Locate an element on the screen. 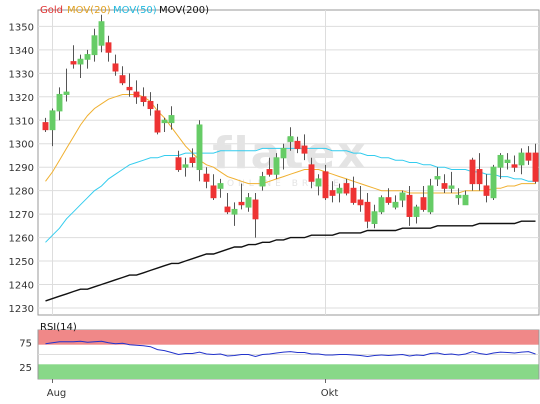 This screenshot has width=540, height=404. y-tick-label: 1230 is located at coordinates (21, 309).